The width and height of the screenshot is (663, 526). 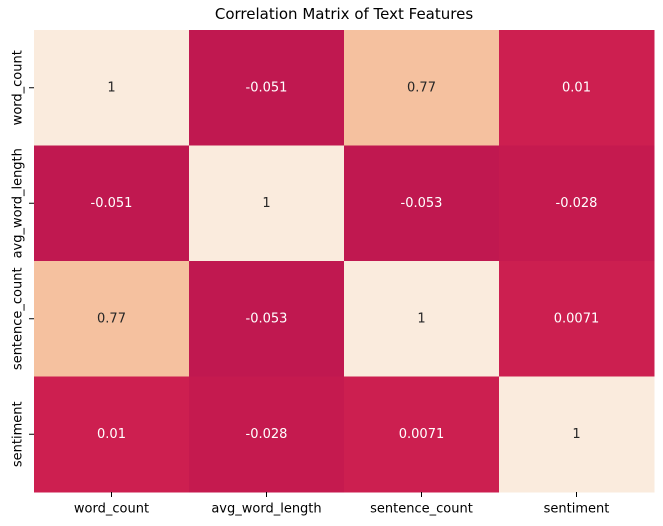 What do you see at coordinates (344, 14) in the screenshot?
I see `chart-title: Correlation Matrix of Text Features` at bounding box center [344, 14].